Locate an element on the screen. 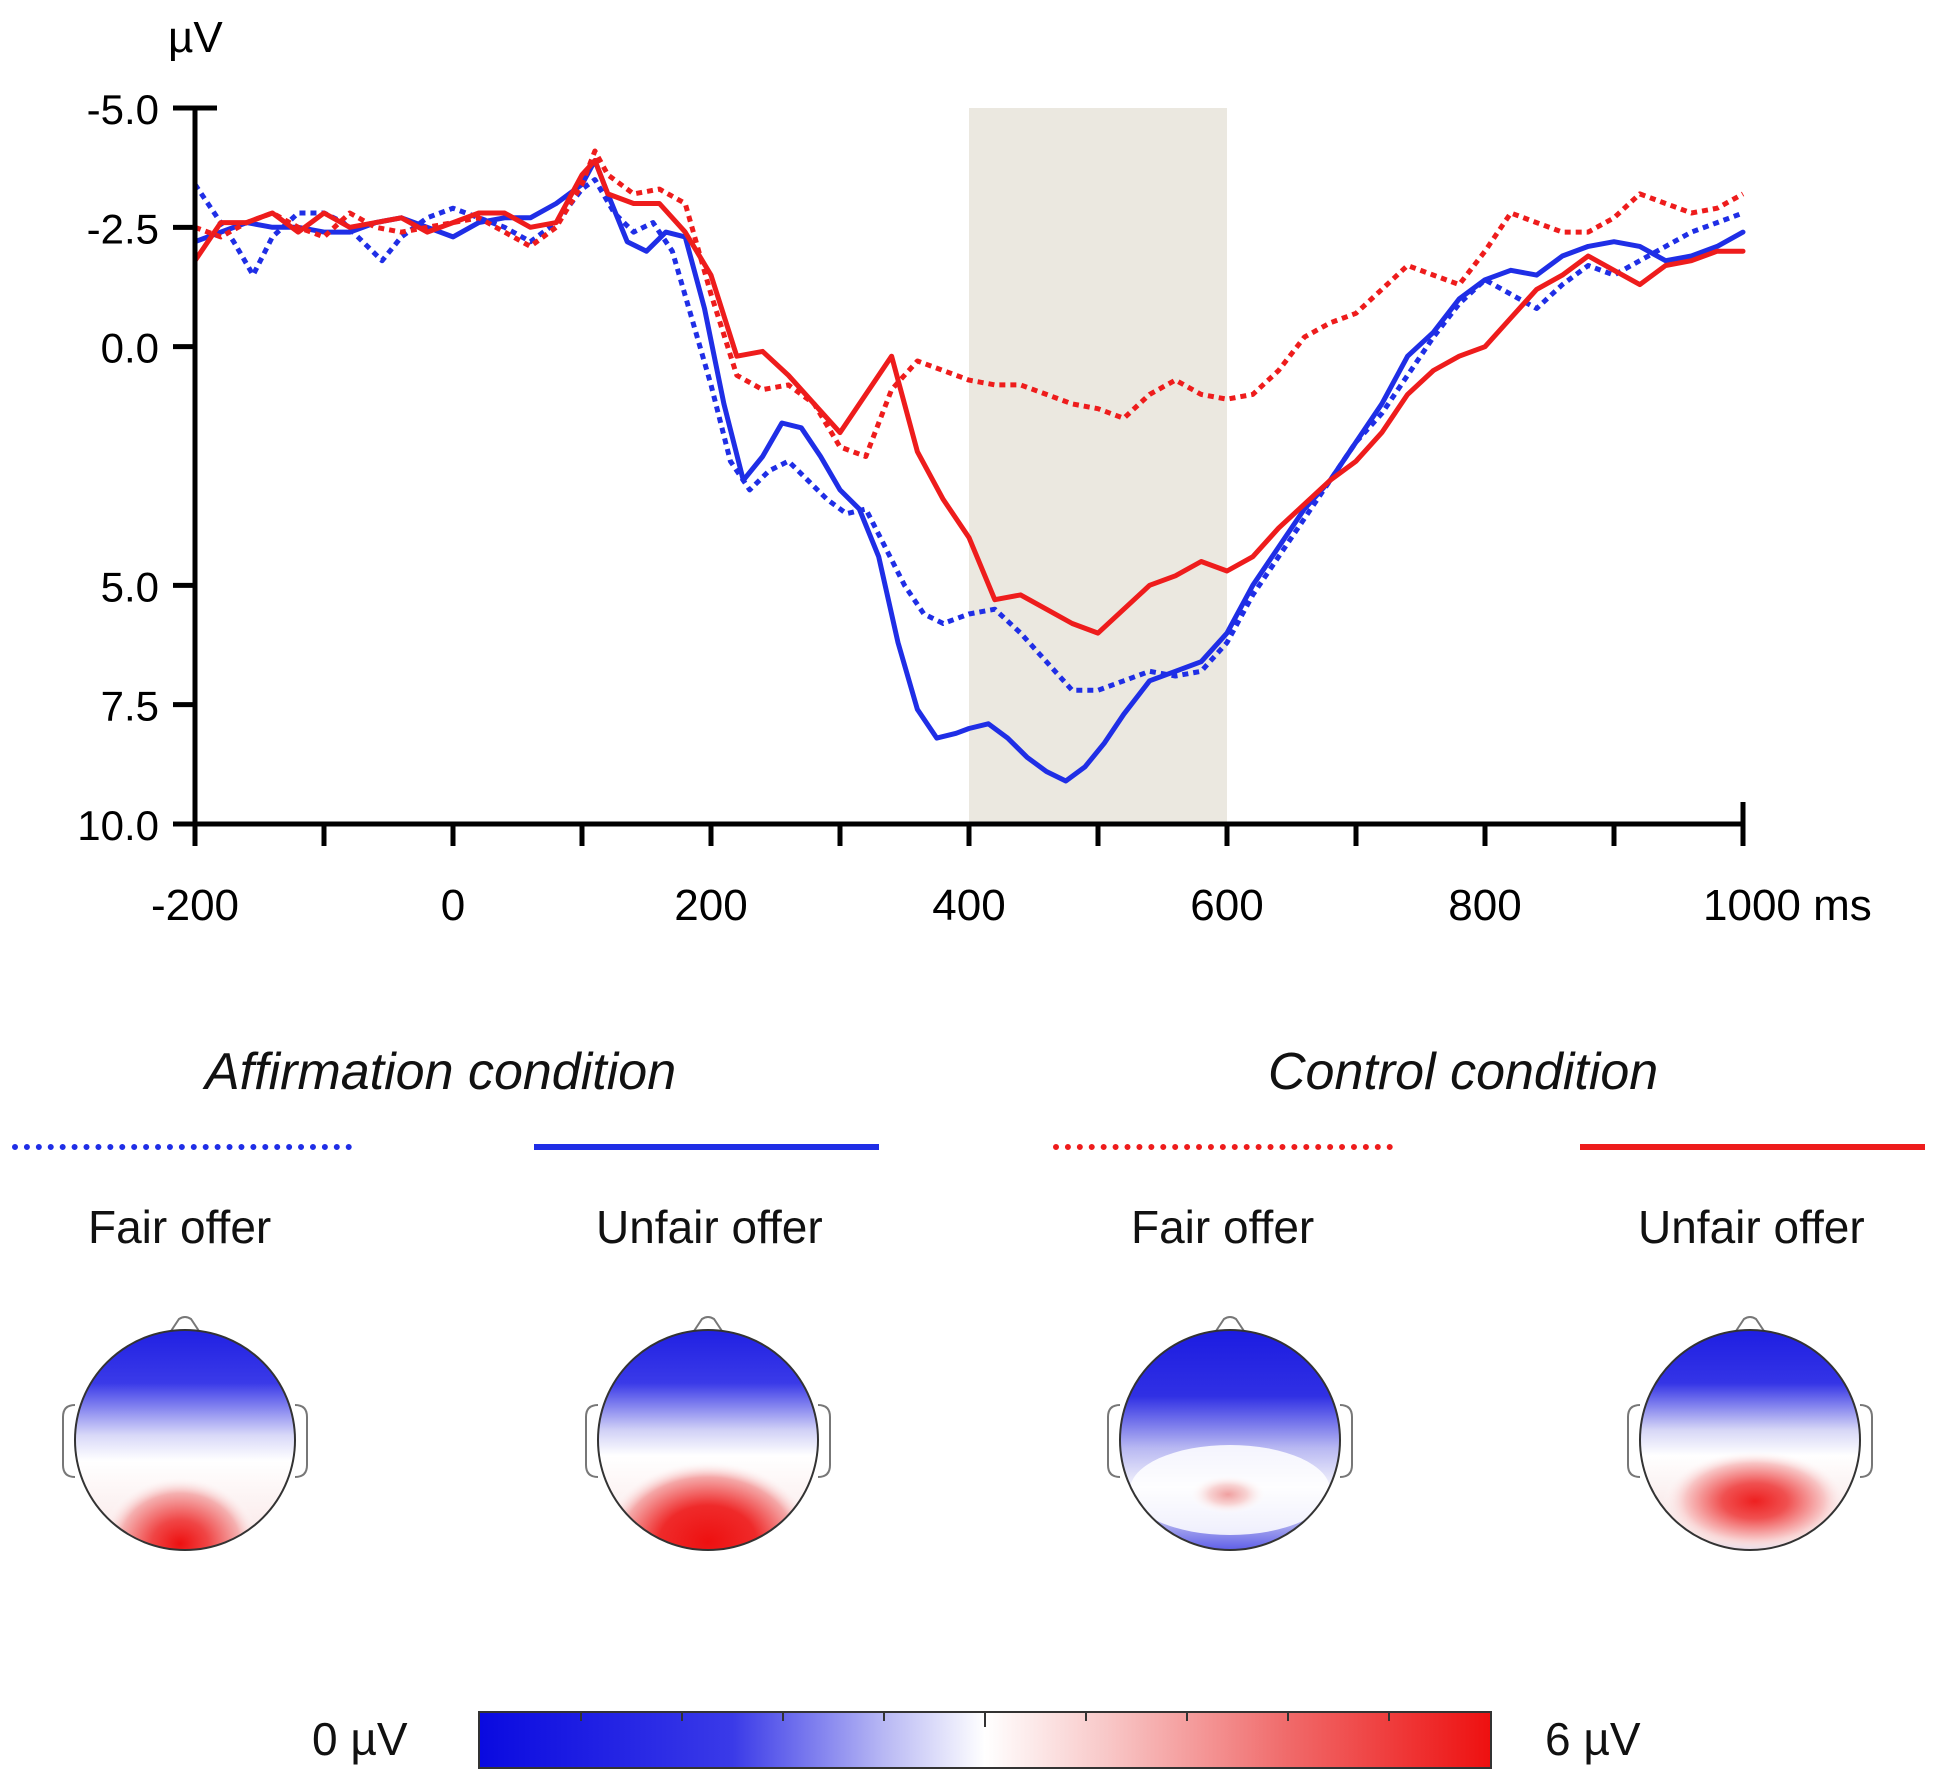 The width and height of the screenshot is (1933, 1781). y-unit-label: µV is located at coordinates (195, 37).